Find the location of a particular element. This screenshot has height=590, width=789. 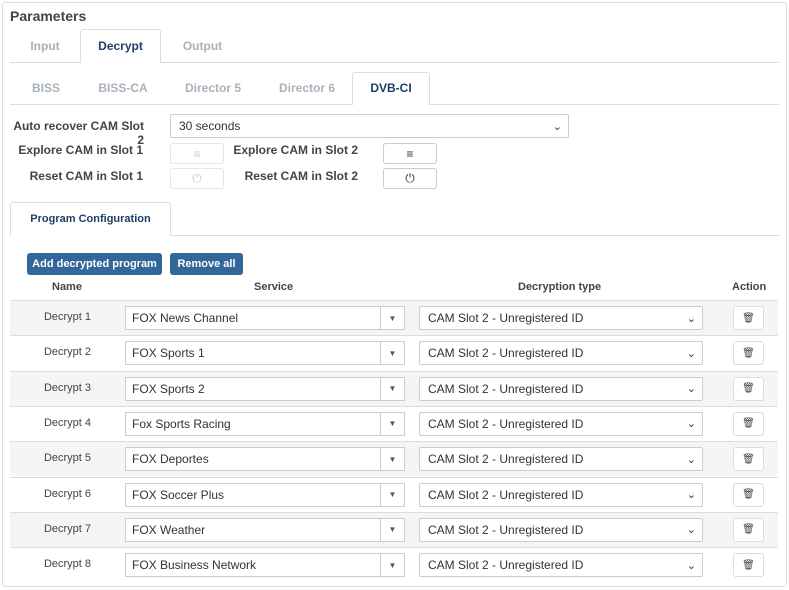

reset-slot2-button: ⏻ is located at coordinates (410, 178).